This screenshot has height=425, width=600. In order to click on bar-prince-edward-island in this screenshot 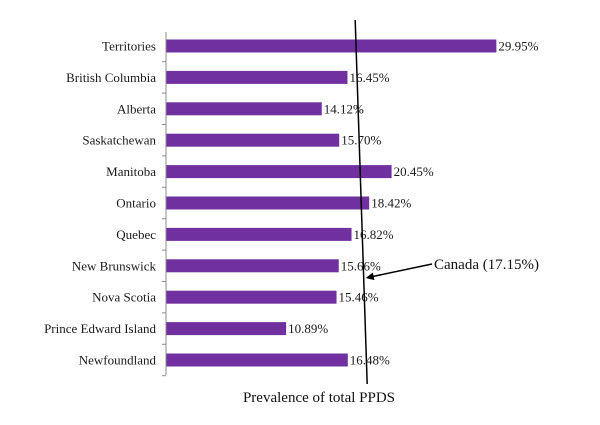, I will do `click(226, 329)`.